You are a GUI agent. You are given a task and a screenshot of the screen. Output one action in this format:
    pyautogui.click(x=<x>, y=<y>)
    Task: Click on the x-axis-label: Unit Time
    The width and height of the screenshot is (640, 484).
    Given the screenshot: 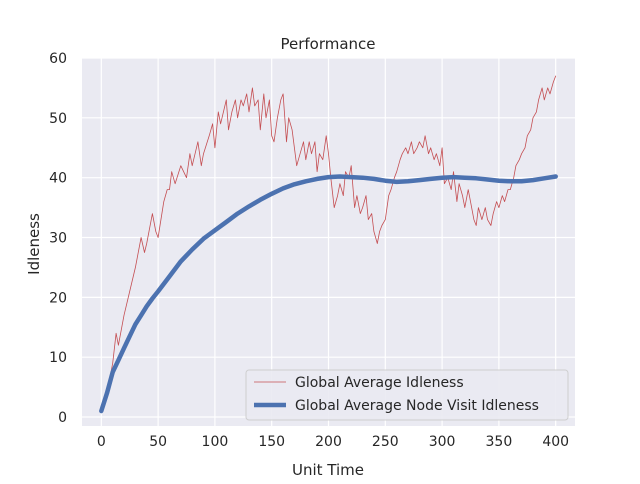 What is the action you would take?
    pyautogui.click(x=328, y=470)
    